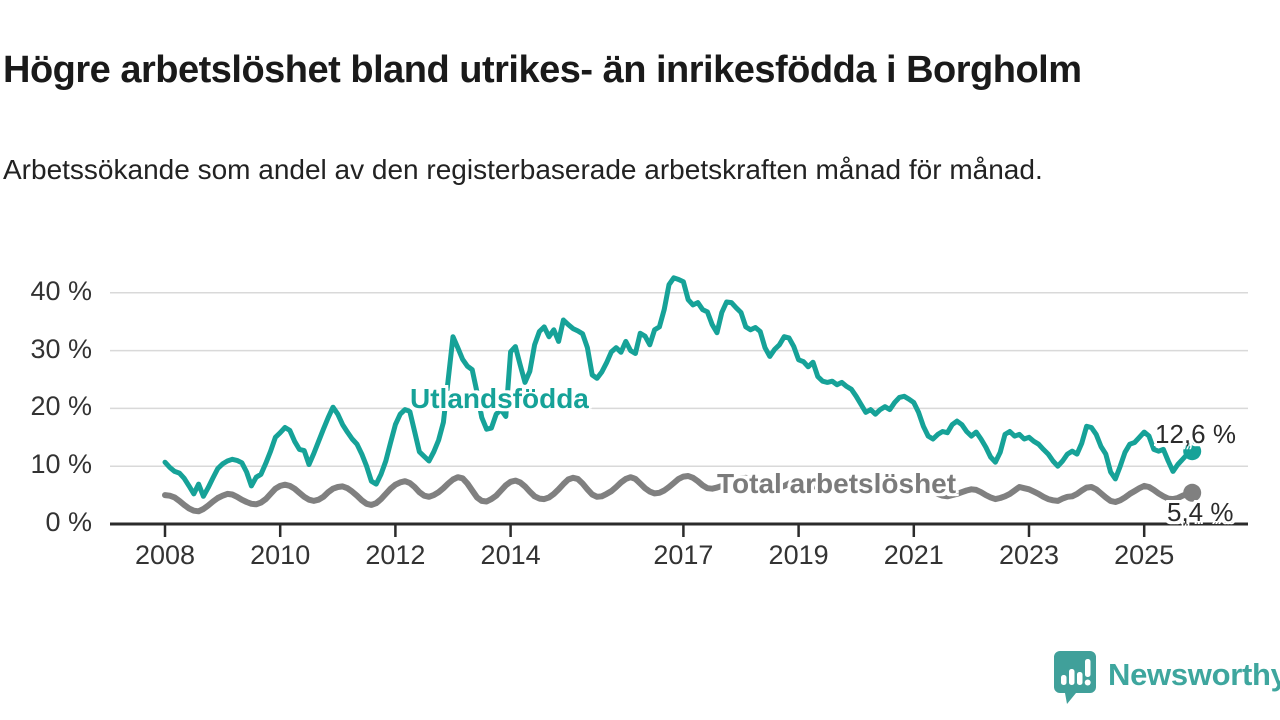 This screenshot has width=1280, height=720. What do you see at coordinates (510, 555) in the screenshot?
I see `x-axis-label-2014: 2014` at bounding box center [510, 555].